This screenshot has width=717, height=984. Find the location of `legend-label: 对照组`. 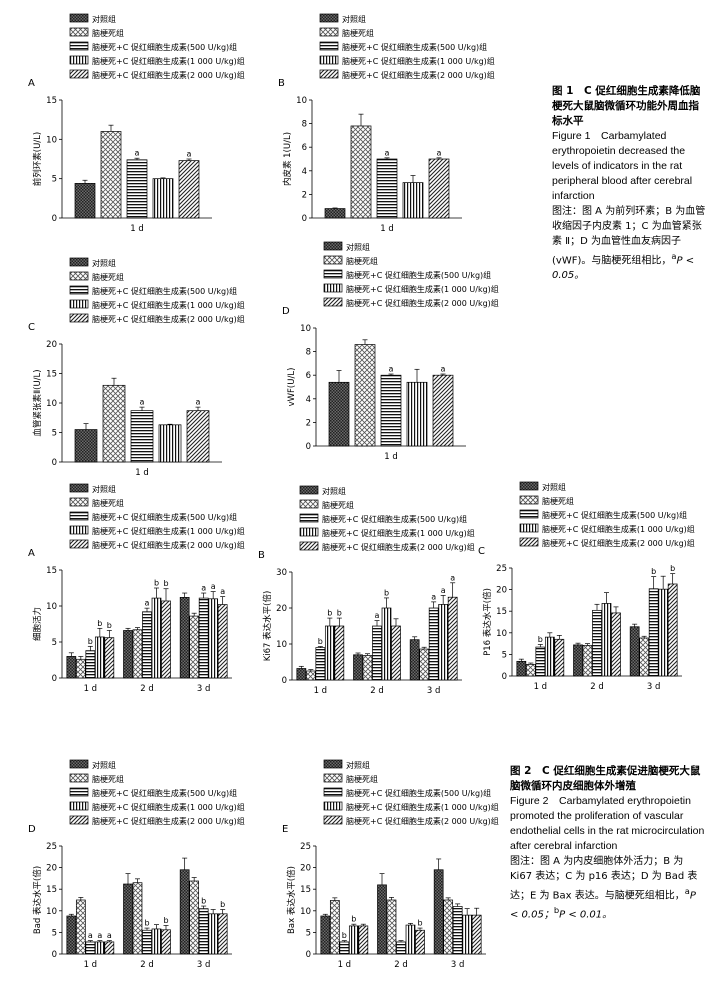

legend-label: 对照组 is located at coordinates (354, 19).